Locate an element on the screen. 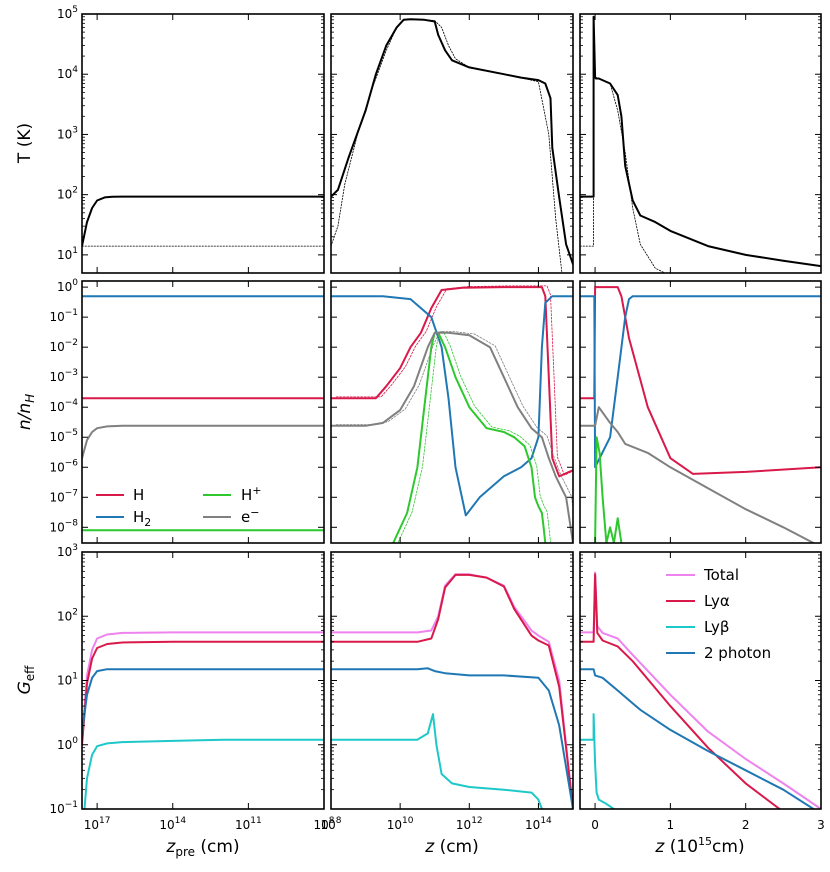 The image size is (830, 872). panel-3-1-curves is located at coordinates (203, 720).